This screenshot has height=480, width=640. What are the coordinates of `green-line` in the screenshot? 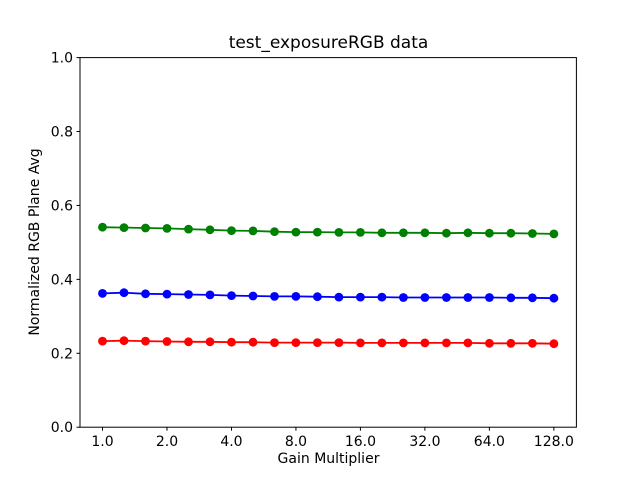 It's located at (328, 230).